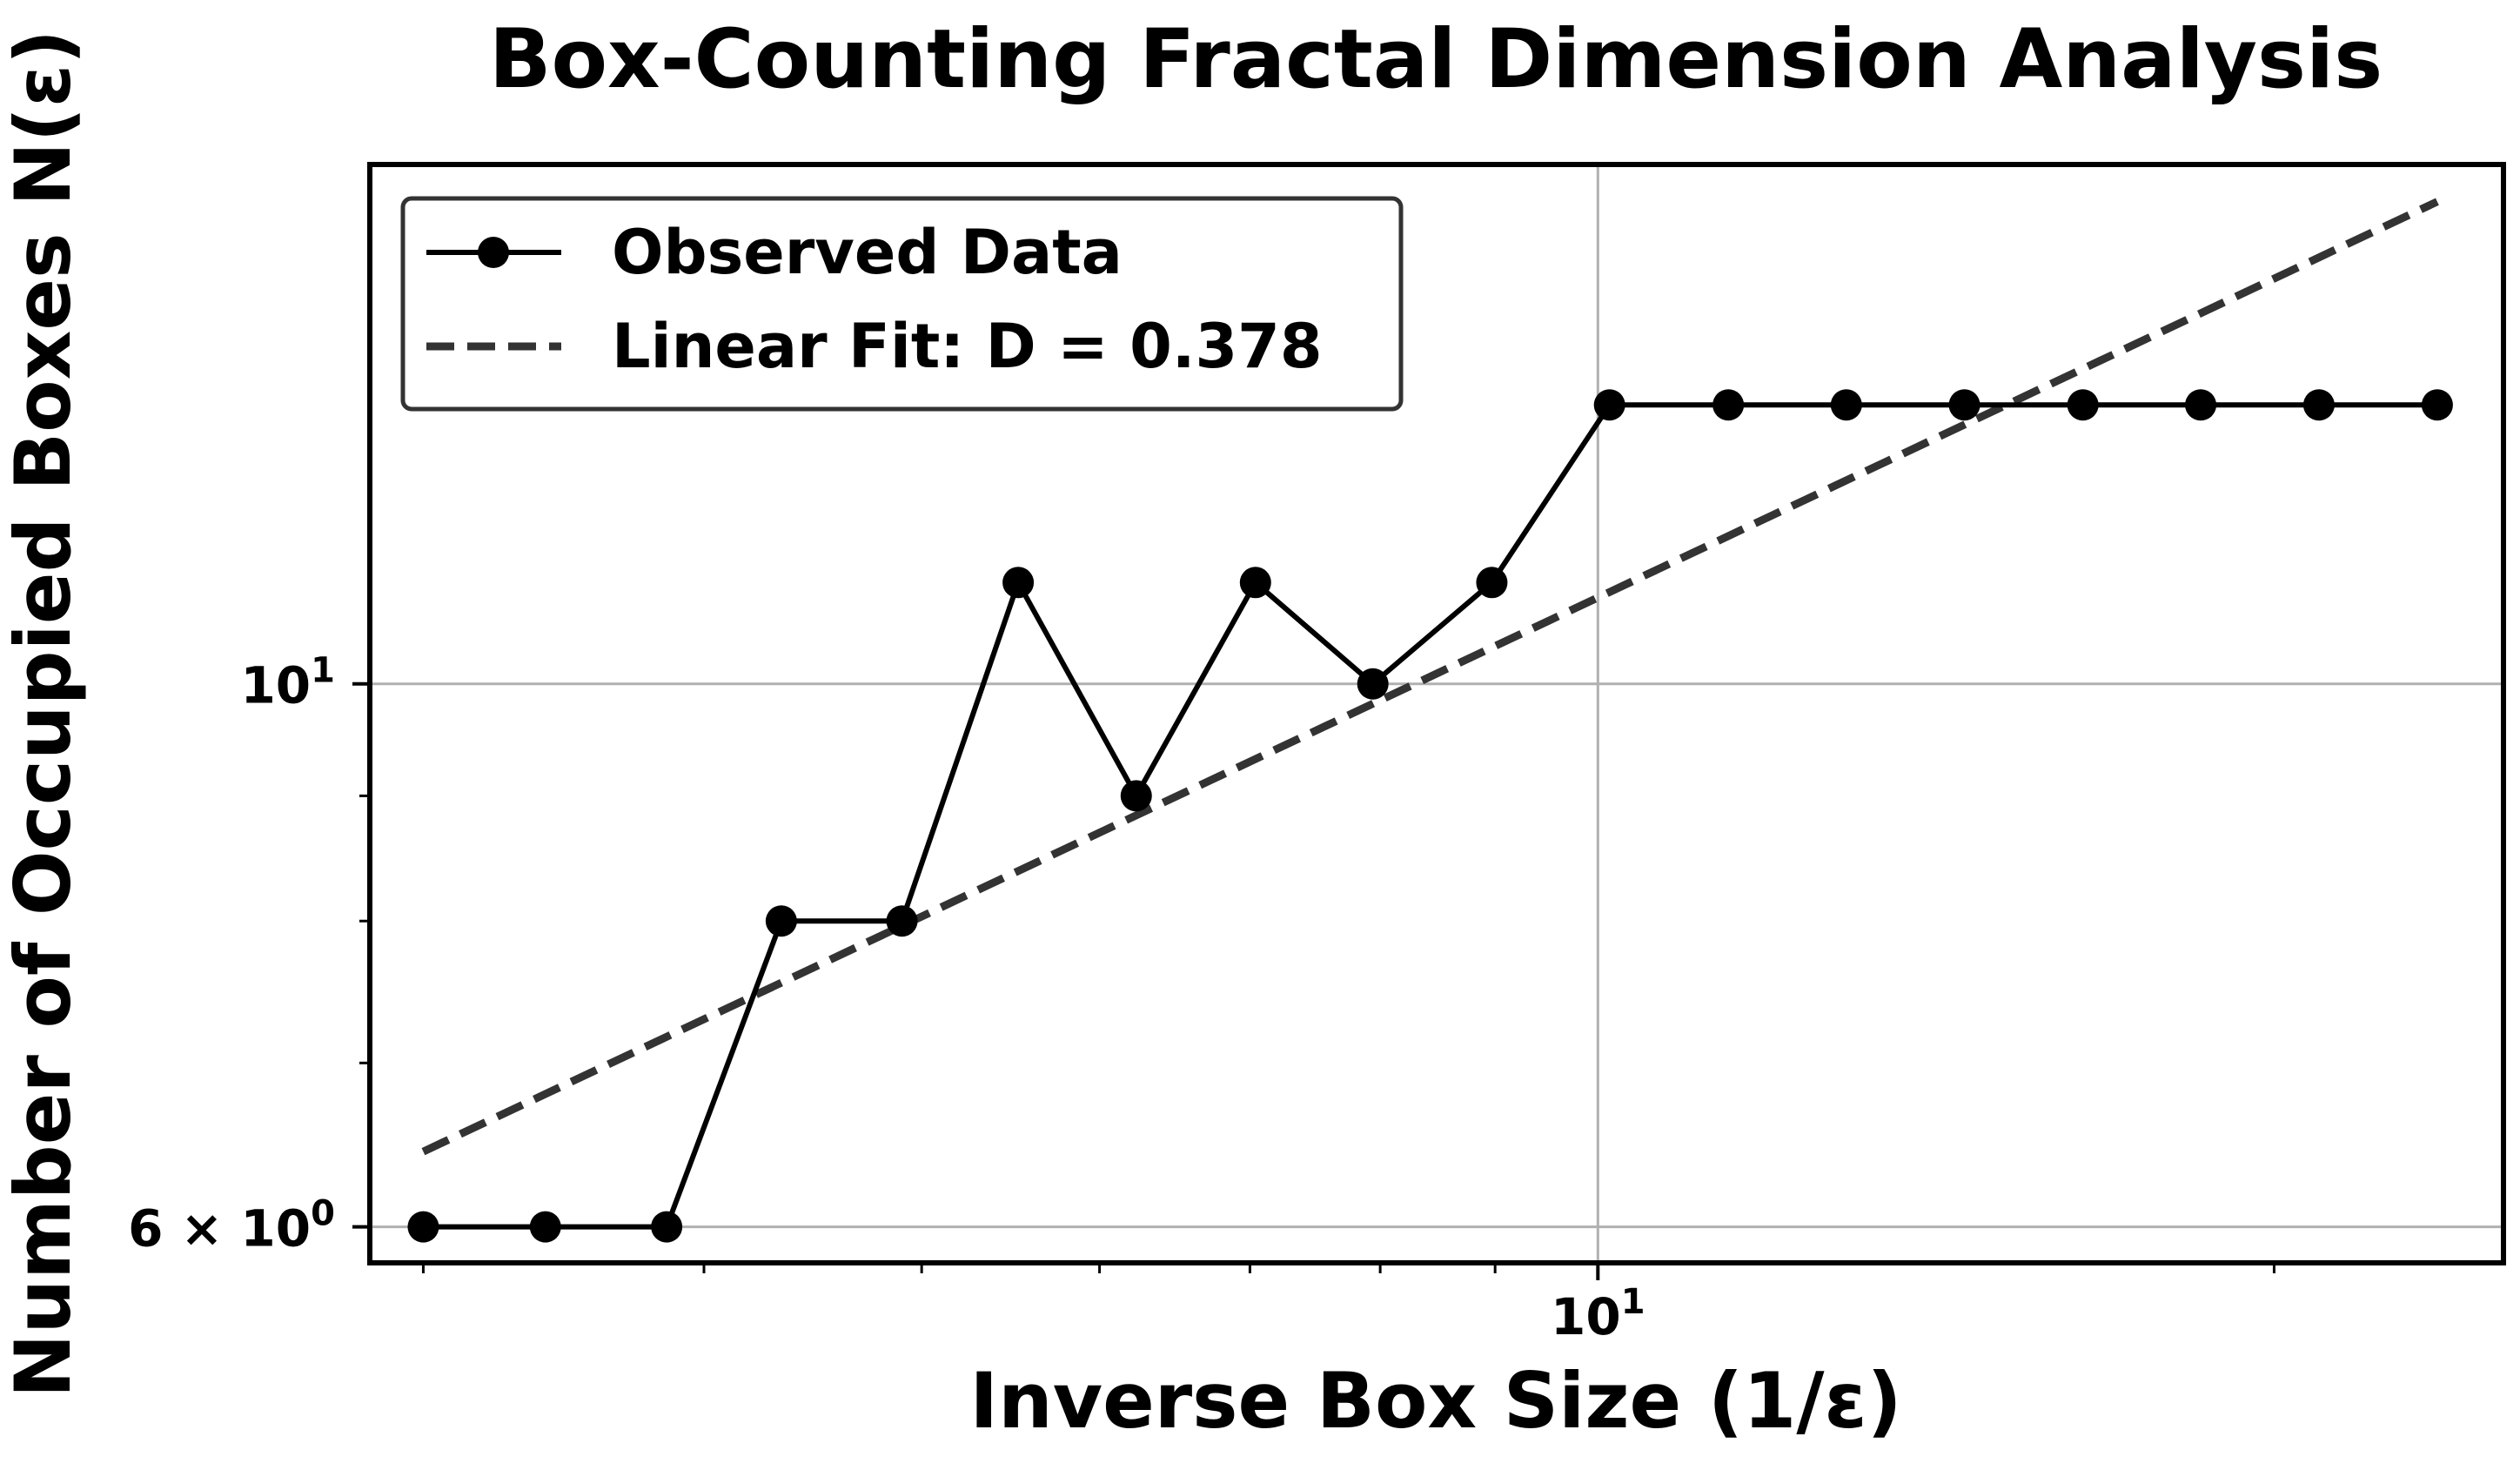 Image resolution: width=2520 pixels, height=1470 pixels. I want to click on legend-observed-marker, so click(493, 253).